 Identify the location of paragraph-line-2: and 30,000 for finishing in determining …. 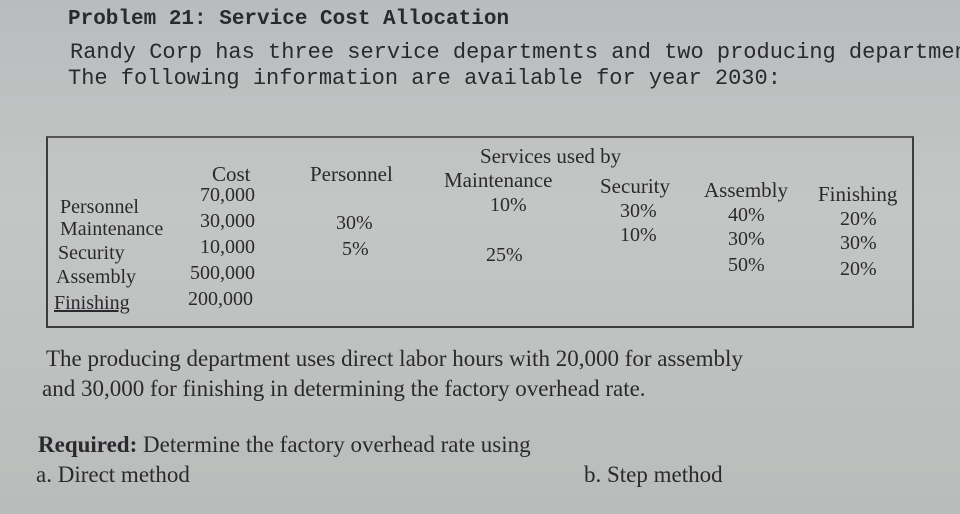
(344, 388).